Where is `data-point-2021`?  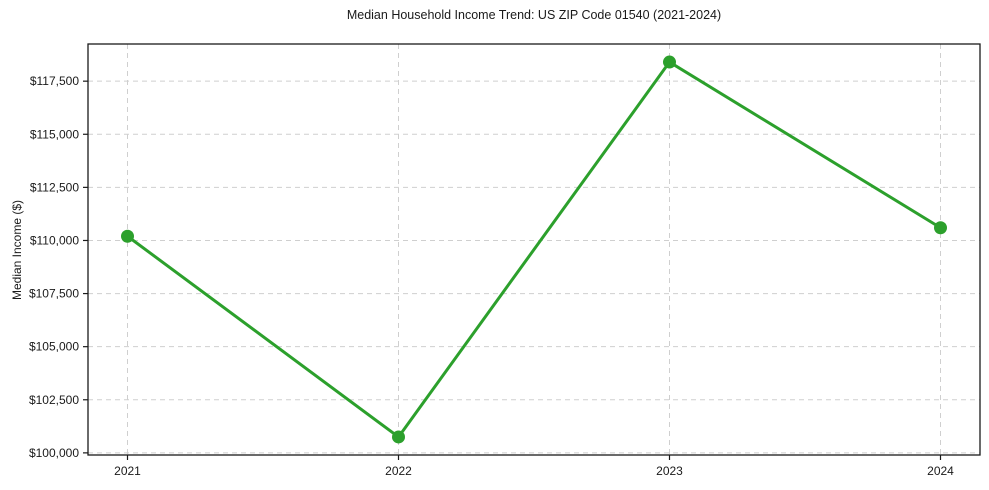
data-point-2021 is located at coordinates (127, 236).